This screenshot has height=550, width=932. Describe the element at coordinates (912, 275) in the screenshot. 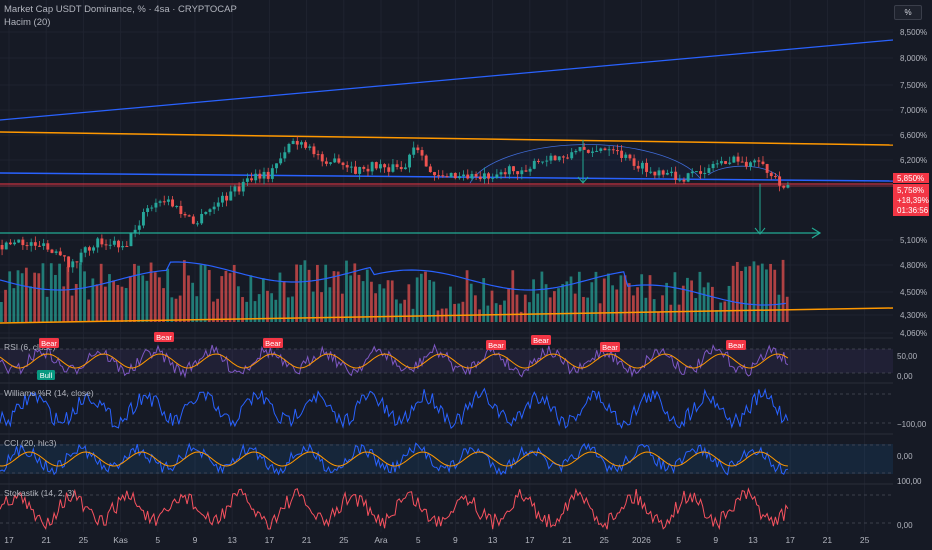

I see `price-axis-panel` at that location.